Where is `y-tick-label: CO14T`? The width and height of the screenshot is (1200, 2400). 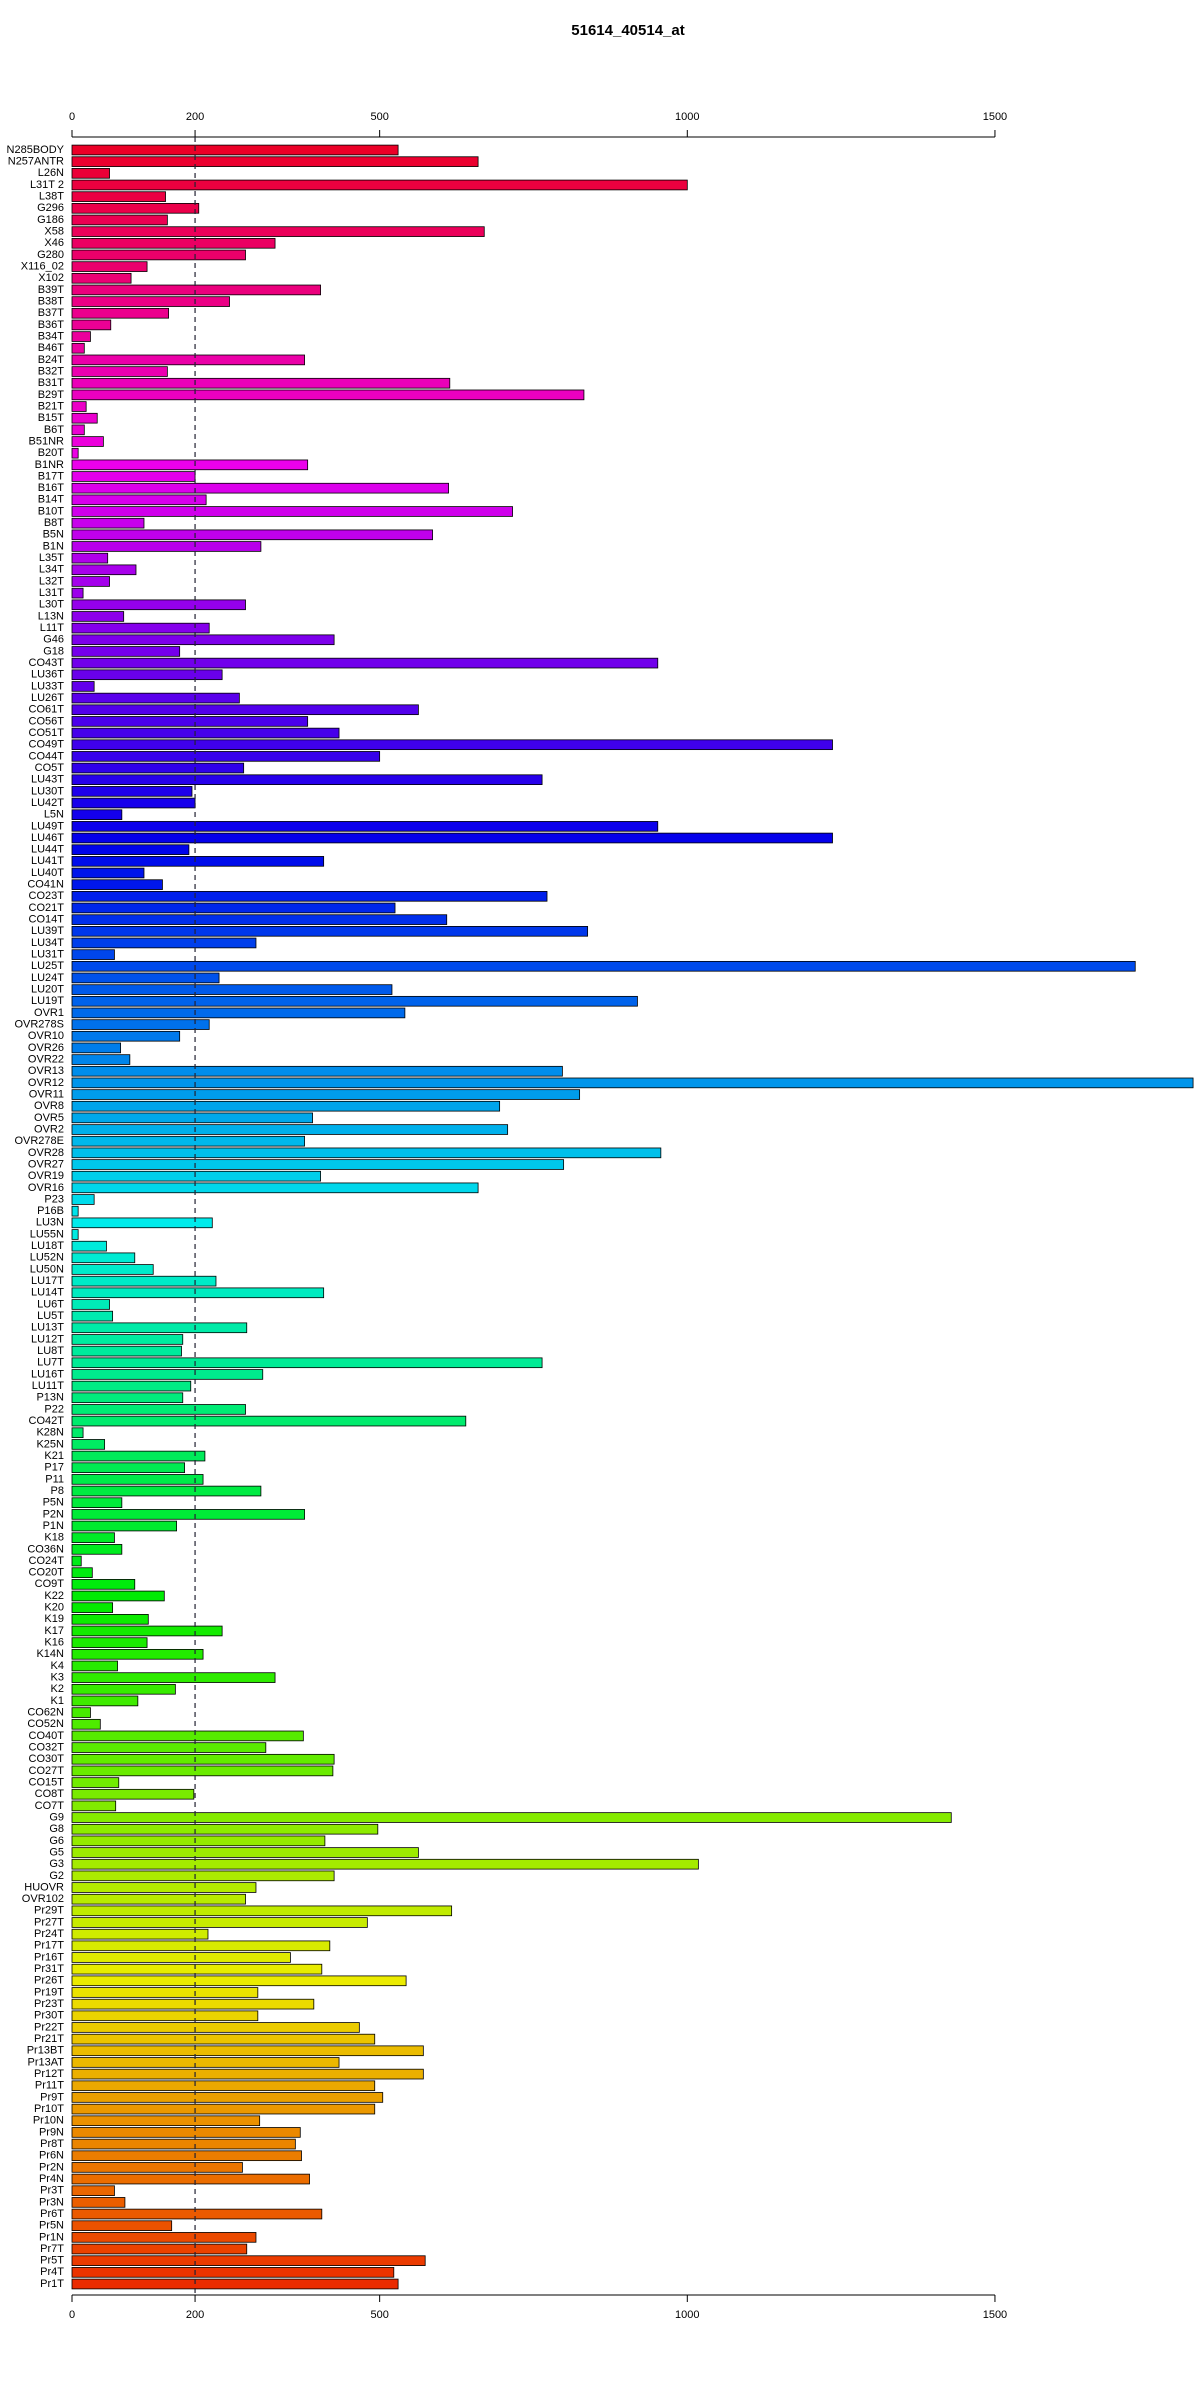
y-tick-label: CO14T is located at coordinates (47, 920).